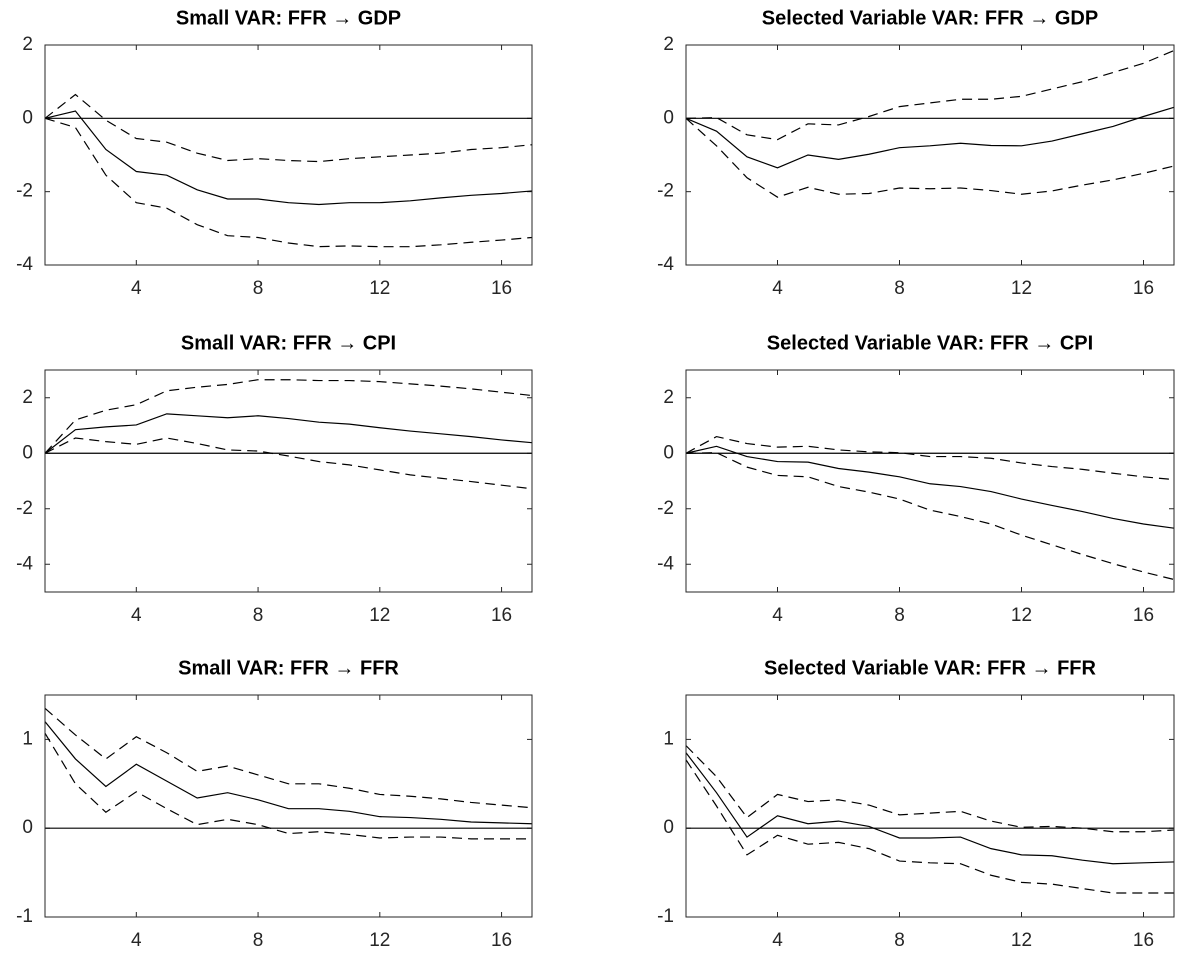 The image size is (1184, 967). Describe the element at coordinates (288, 18) in the screenshot. I see `chart-title: Small VAR: FFR → GDP` at that location.